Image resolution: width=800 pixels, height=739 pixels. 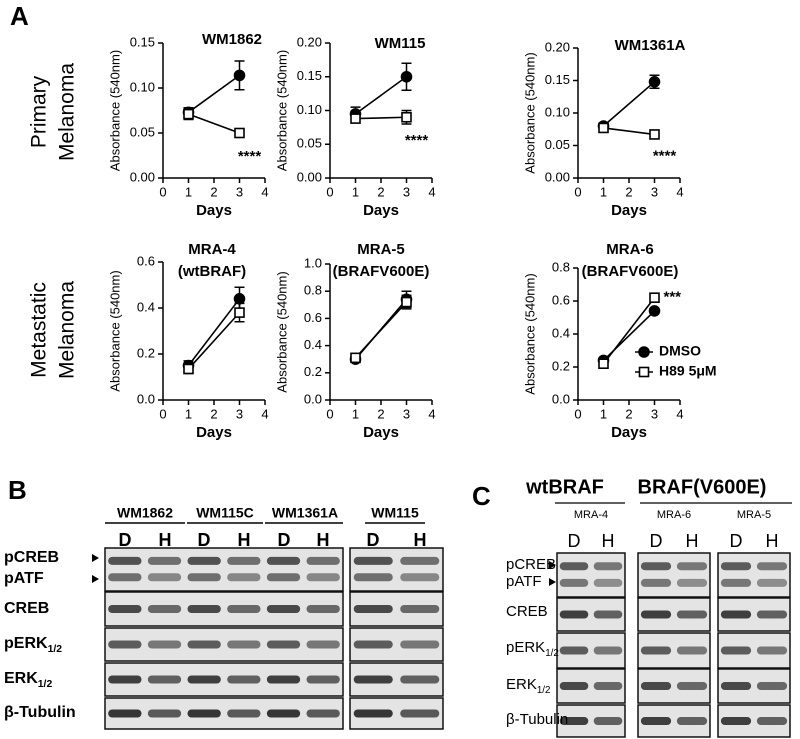 What do you see at coordinates (481, 496) in the screenshot?
I see `panel-label: C` at bounding box center [481, 496].